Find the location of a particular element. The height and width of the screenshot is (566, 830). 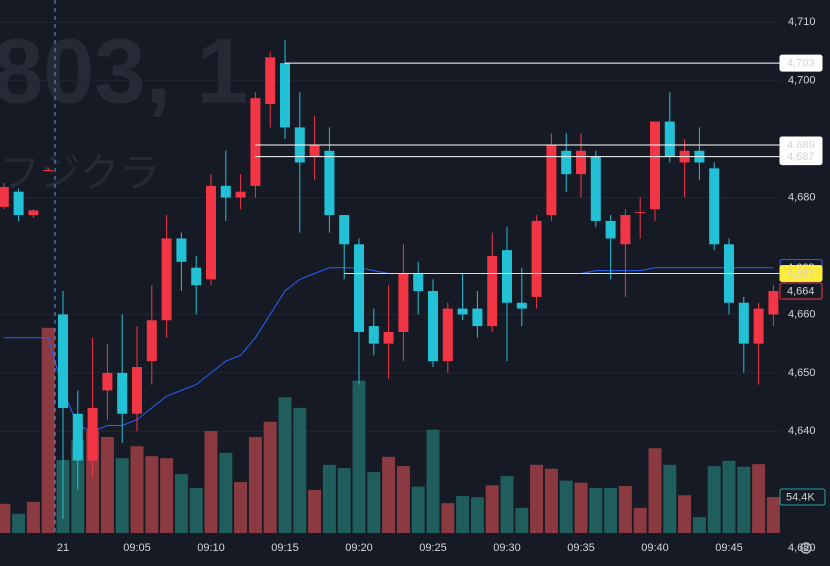

x-tick-label: 09:40 is located at coordinates (655, 548).